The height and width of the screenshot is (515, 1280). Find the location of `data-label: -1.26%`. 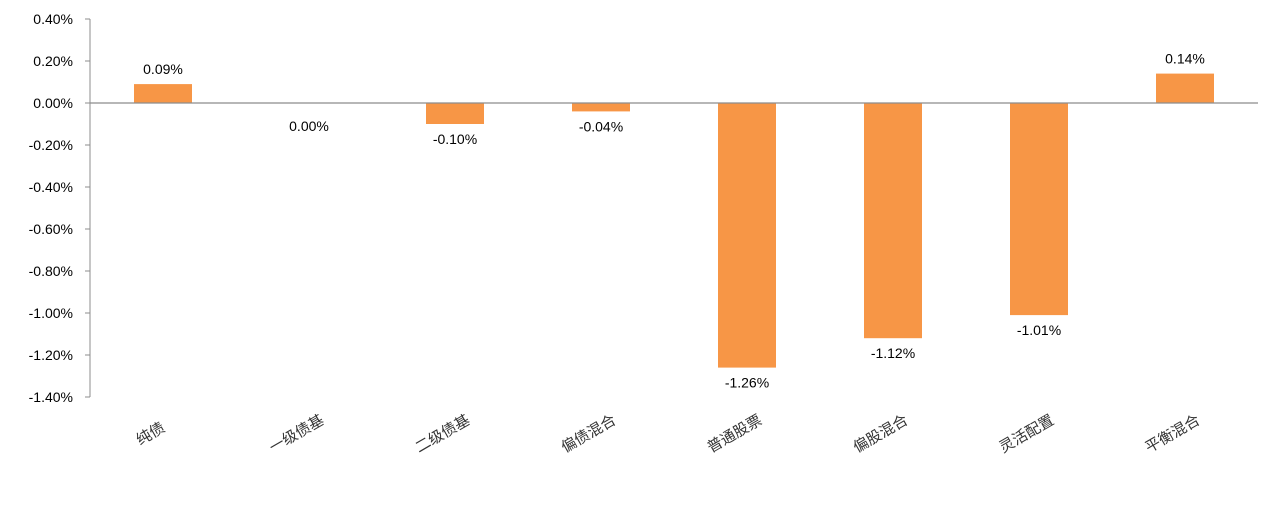

data-label: -1.26% is located at coordinates (747, 383).